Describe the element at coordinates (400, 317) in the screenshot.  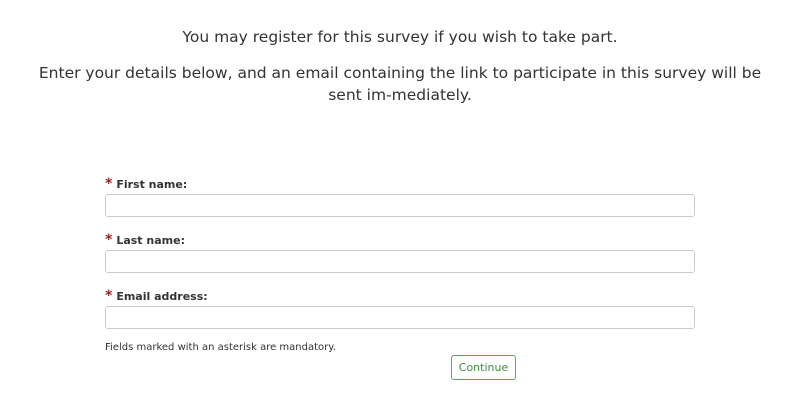
I see `email-input` at that location.